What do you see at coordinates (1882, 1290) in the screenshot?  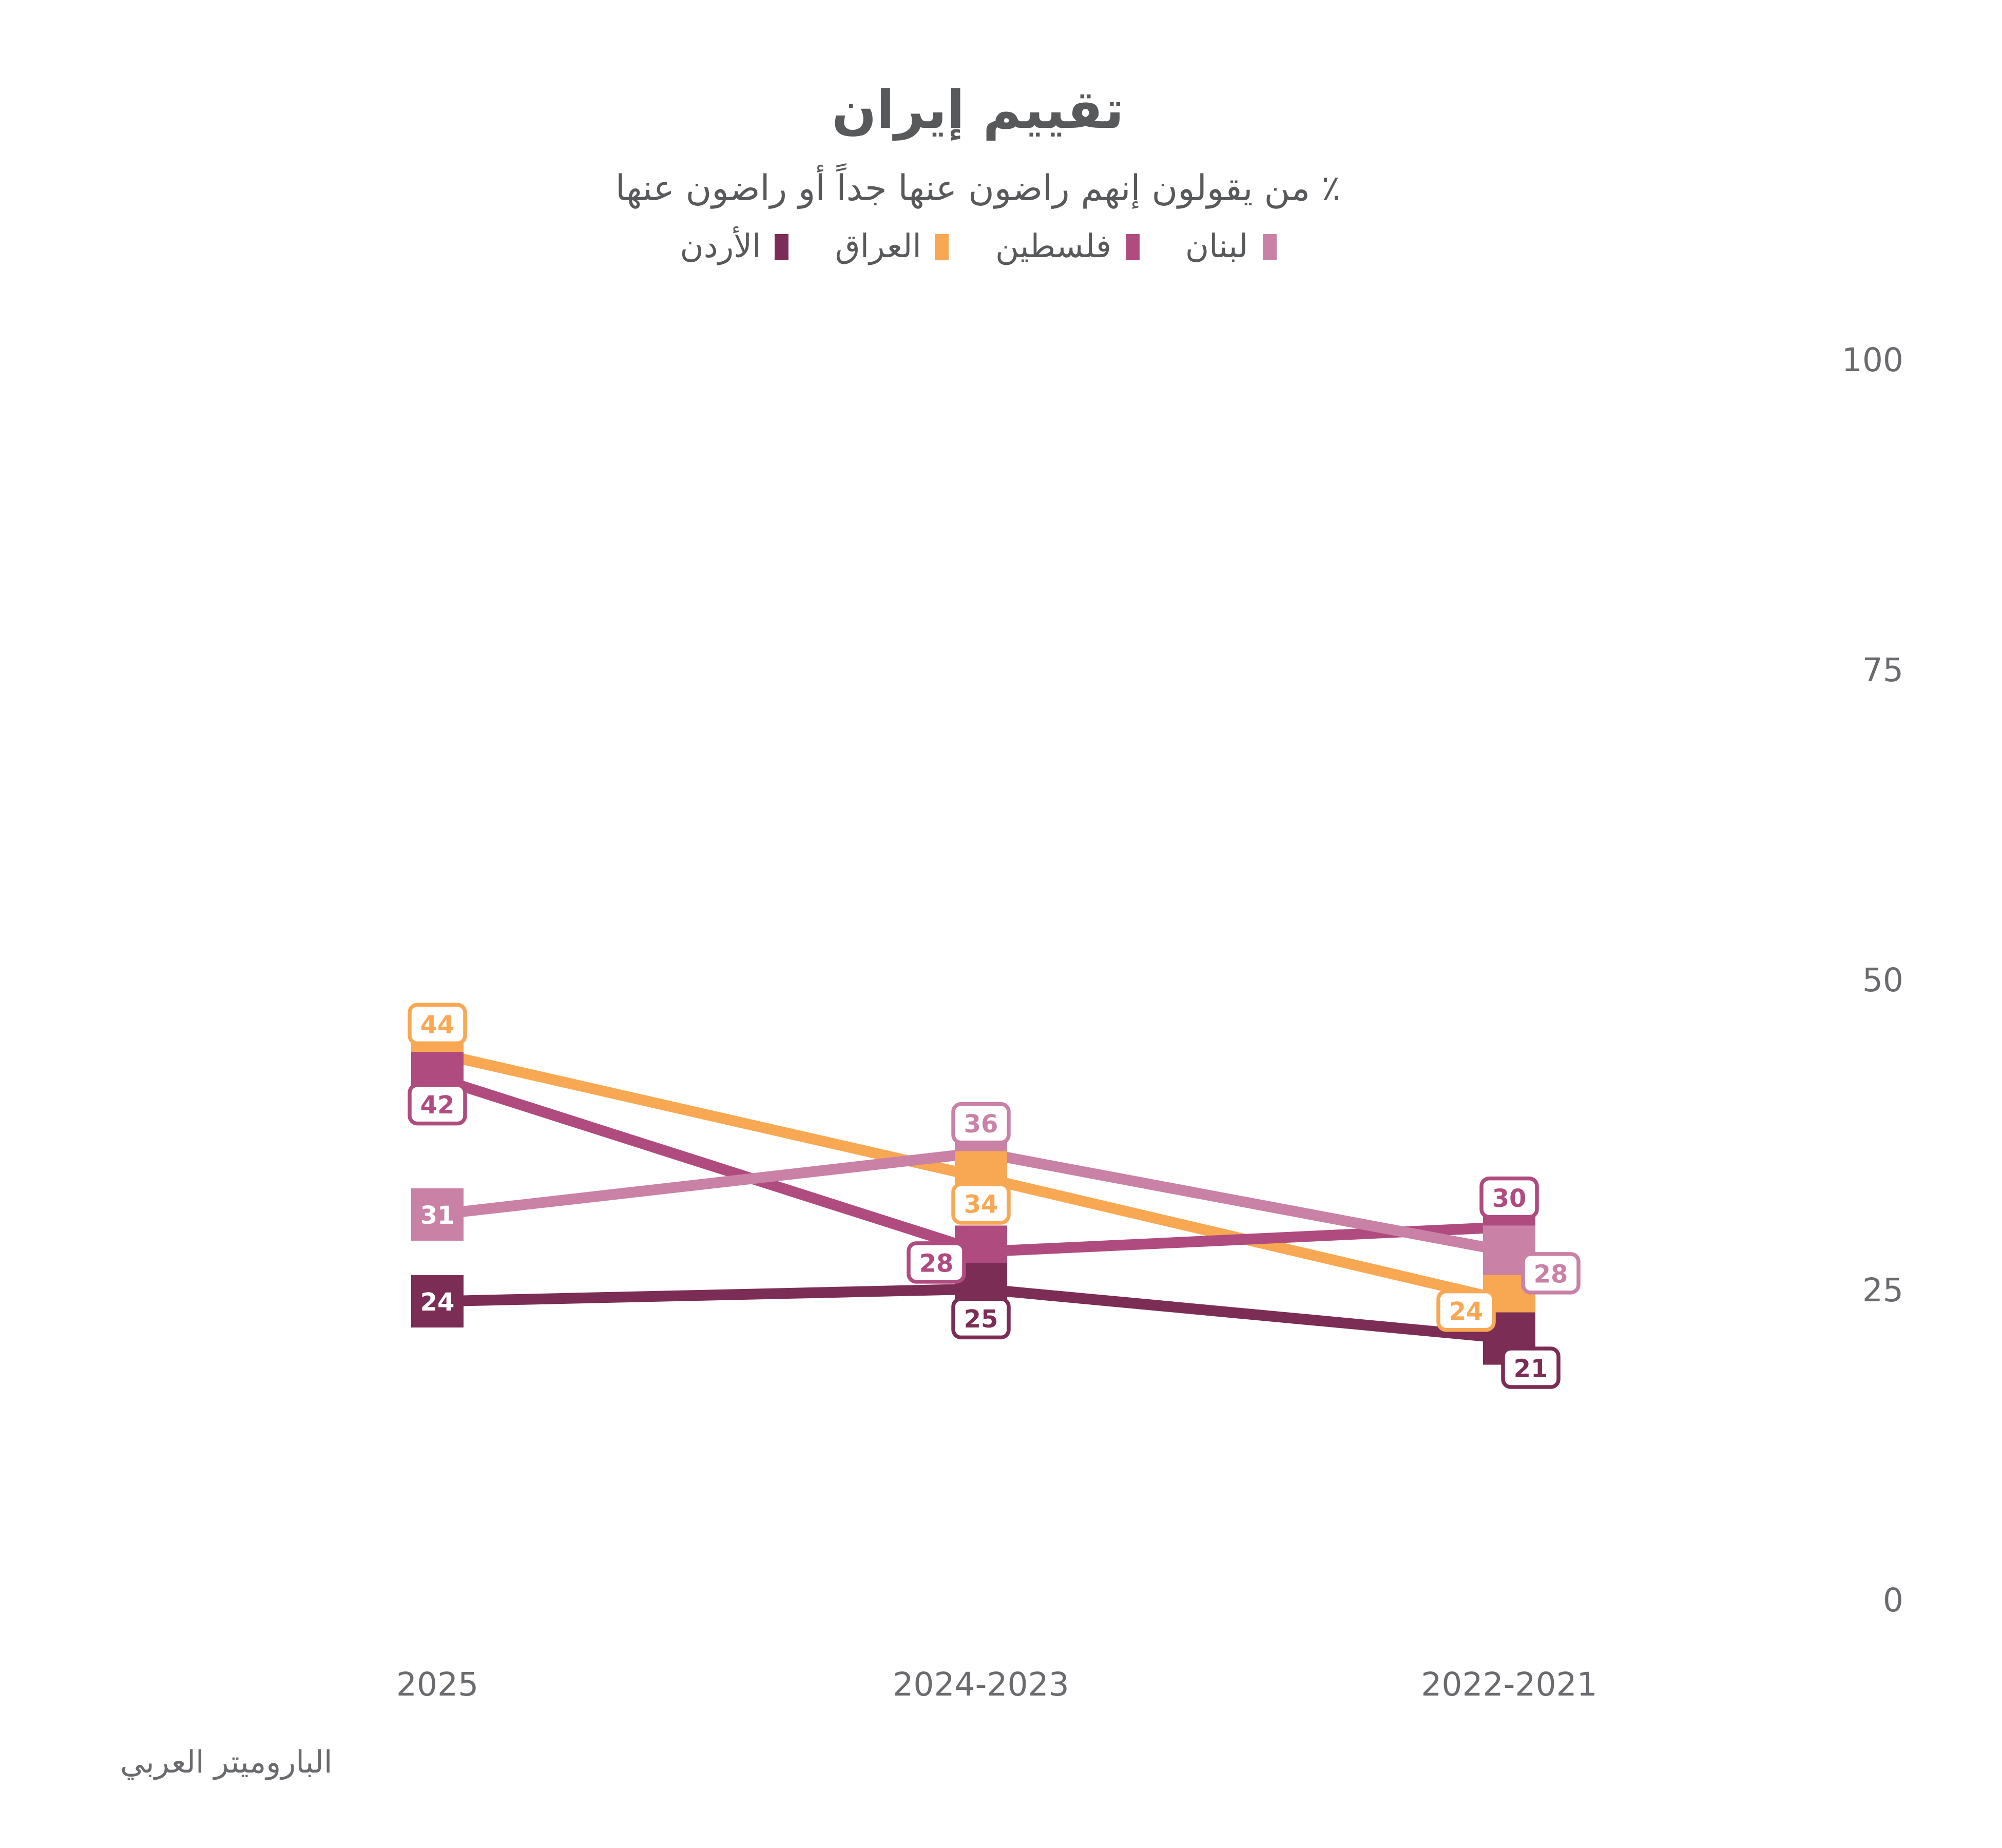 I see `y-tick-label: 25` at bounding box center [1882, 1290].